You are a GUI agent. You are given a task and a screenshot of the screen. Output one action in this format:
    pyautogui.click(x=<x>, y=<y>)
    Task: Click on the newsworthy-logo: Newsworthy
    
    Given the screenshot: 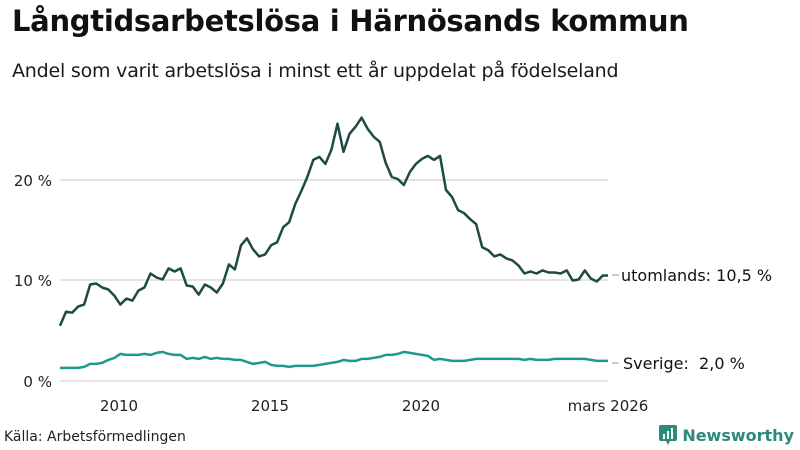 What is the action you would take?
    pyautogui.click(x=726, y=435)
    